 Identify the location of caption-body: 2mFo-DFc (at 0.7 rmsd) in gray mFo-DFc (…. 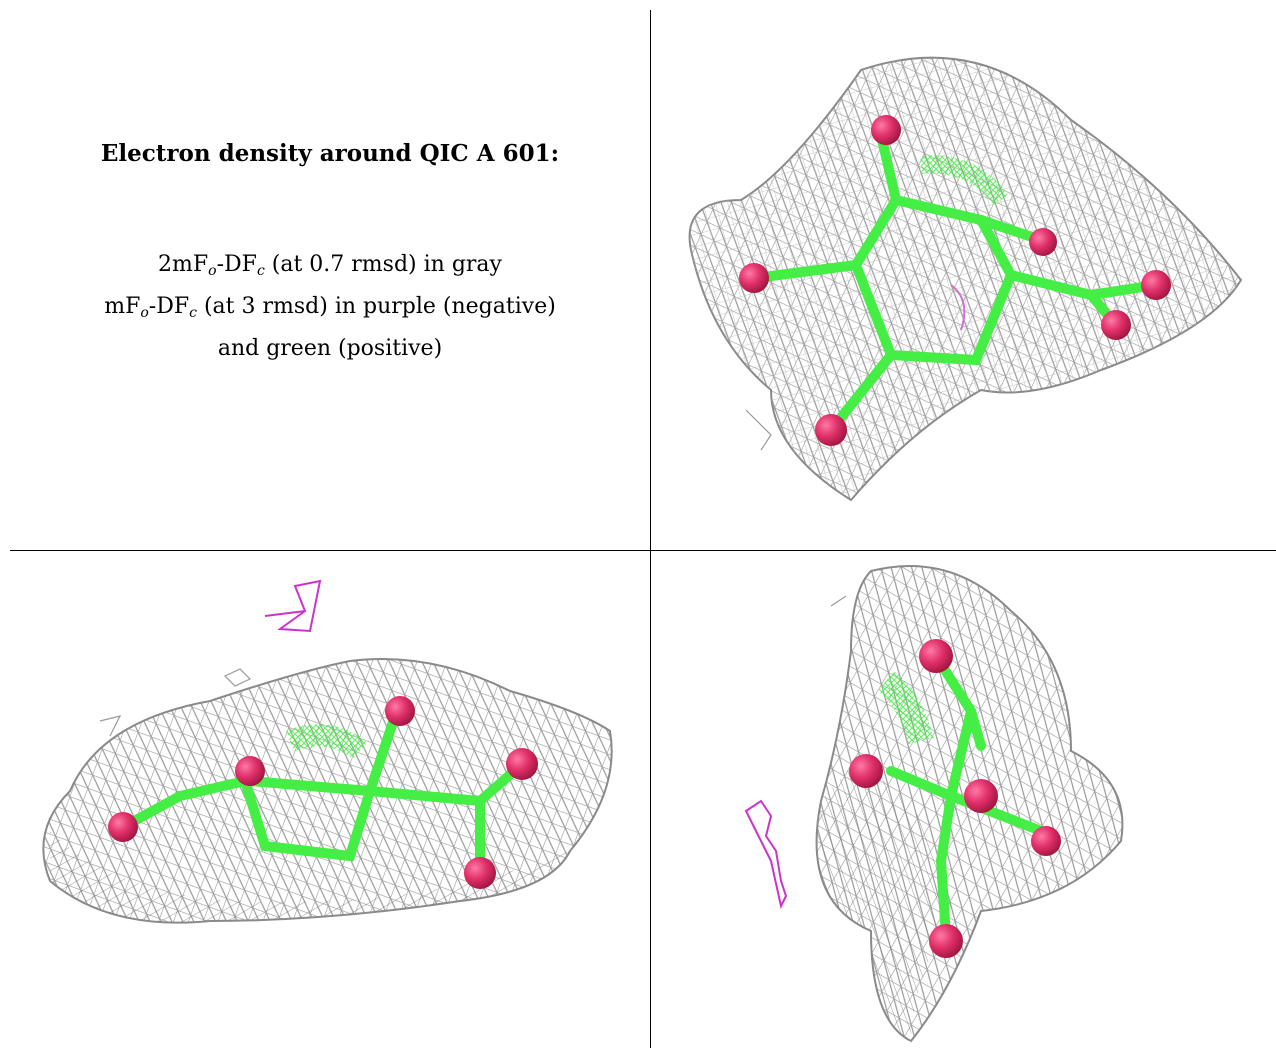
(330, 307).